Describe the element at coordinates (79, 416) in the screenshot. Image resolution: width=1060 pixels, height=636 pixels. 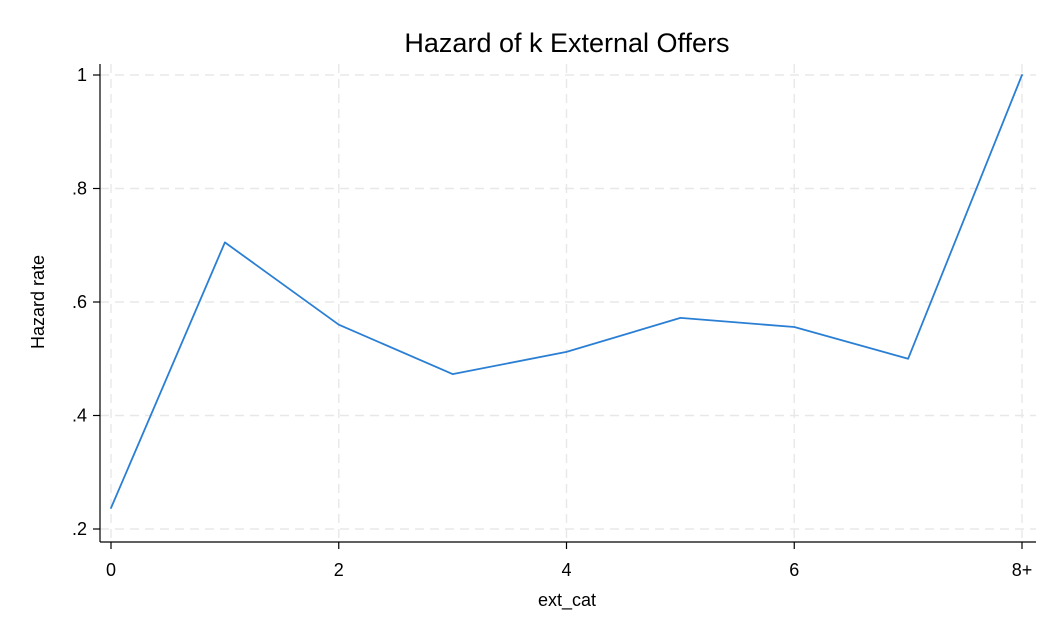
I see `y-tick-label-1: .4` at that location.